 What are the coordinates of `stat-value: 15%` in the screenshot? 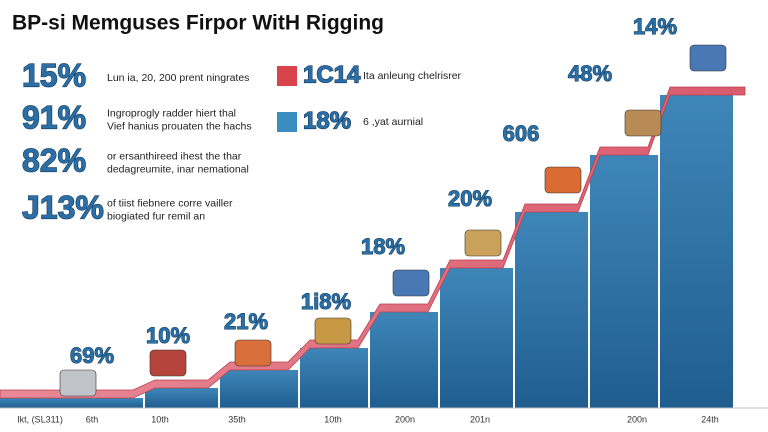 It's located at (54, 75).